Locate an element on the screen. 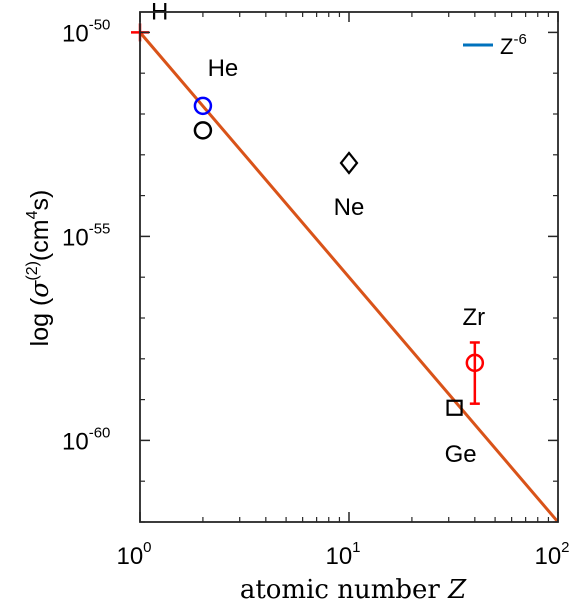 The image size is (585, 608). ylabel-mid: (cm is located at coordinates (40, 240).